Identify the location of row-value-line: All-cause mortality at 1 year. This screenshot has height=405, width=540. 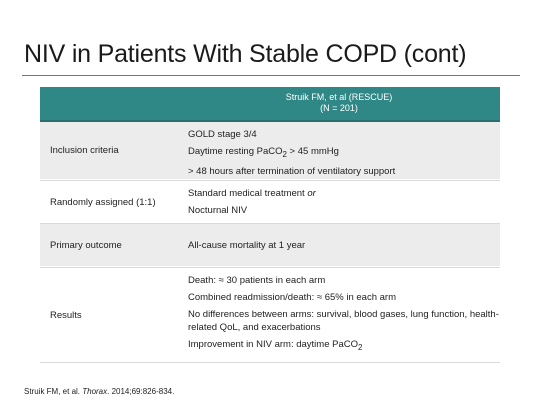
(247, 245).